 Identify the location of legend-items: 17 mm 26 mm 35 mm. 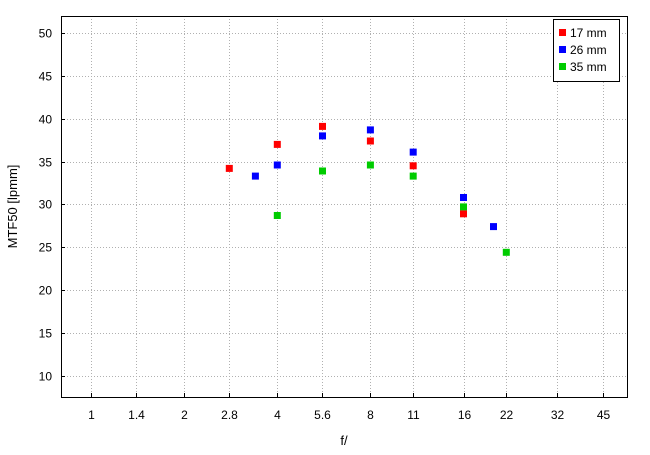
(583, 50).